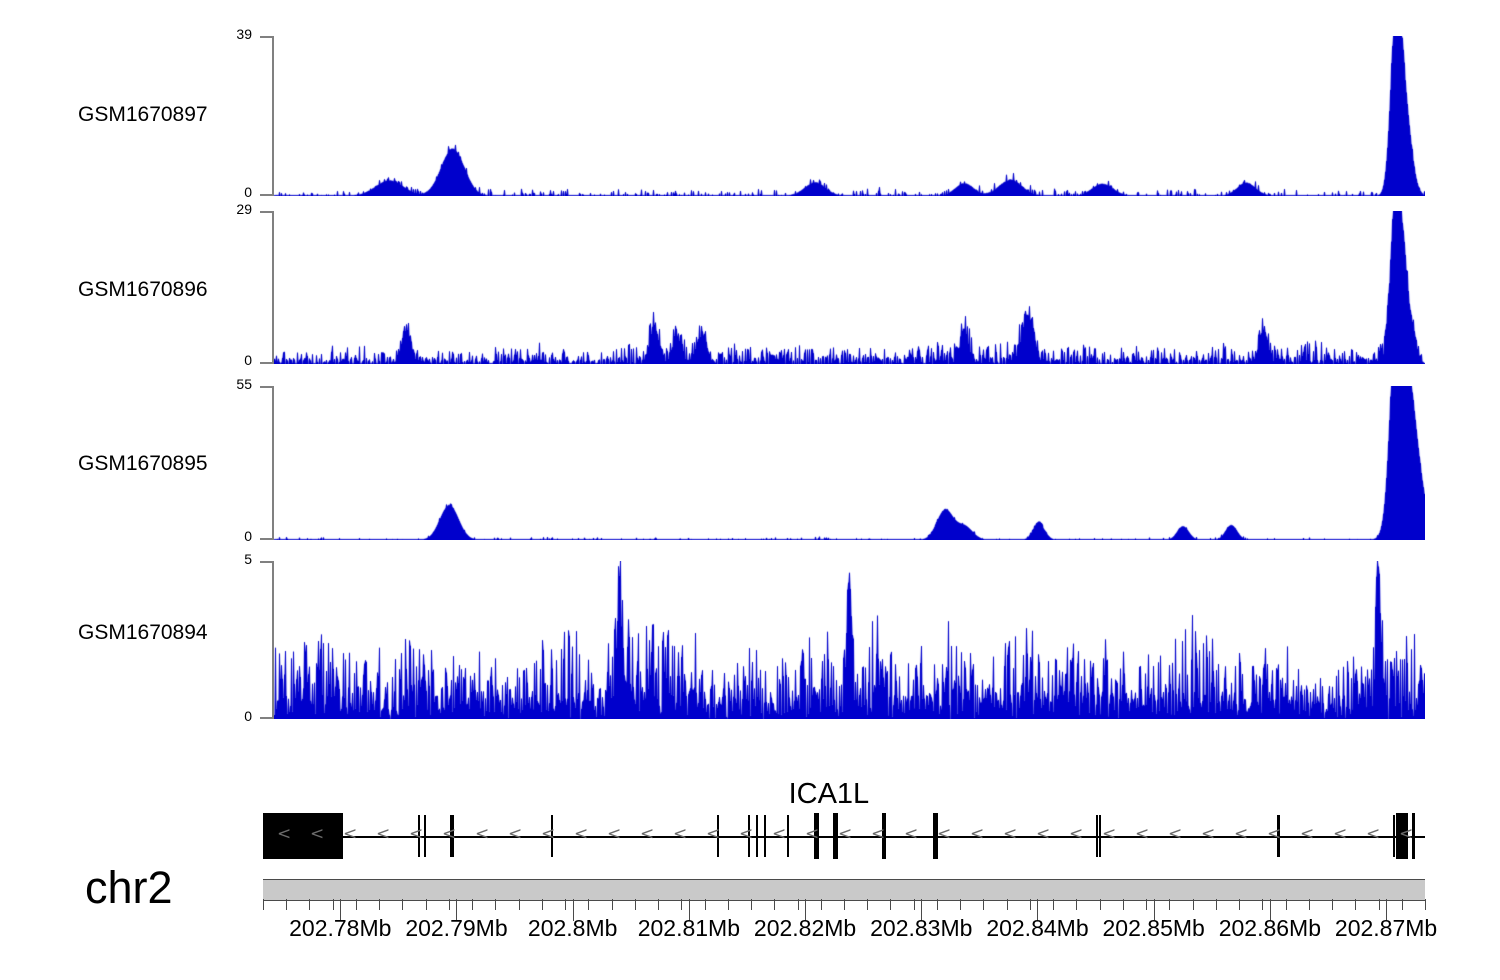 The image size is (1500, 980). I want to click on axis-spine-gsm1670895, so click(273, 463).